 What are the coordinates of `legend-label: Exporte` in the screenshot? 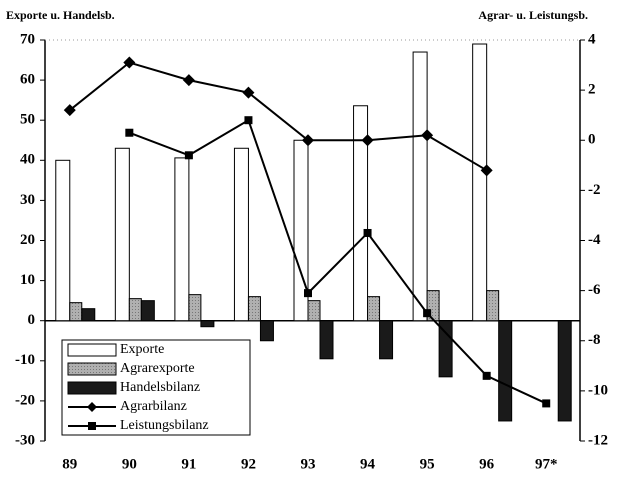 It's located at (142, 349).